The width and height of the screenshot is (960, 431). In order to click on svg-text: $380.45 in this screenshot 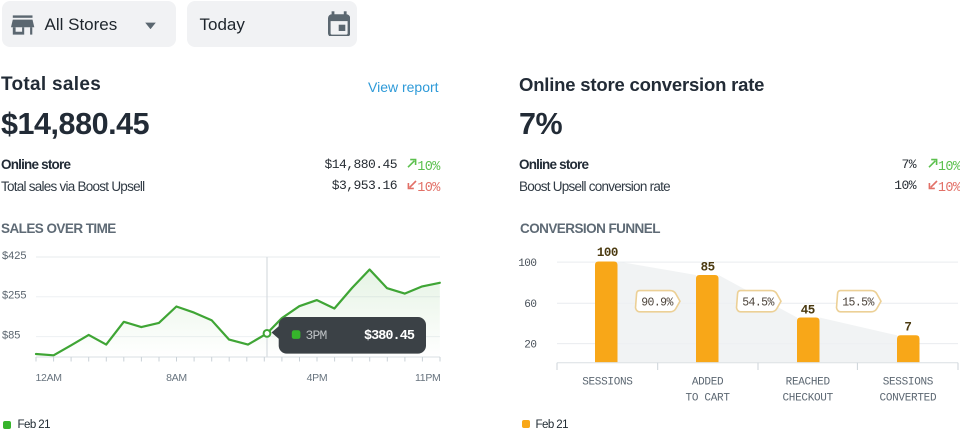, I will do `click(389, 336)`.